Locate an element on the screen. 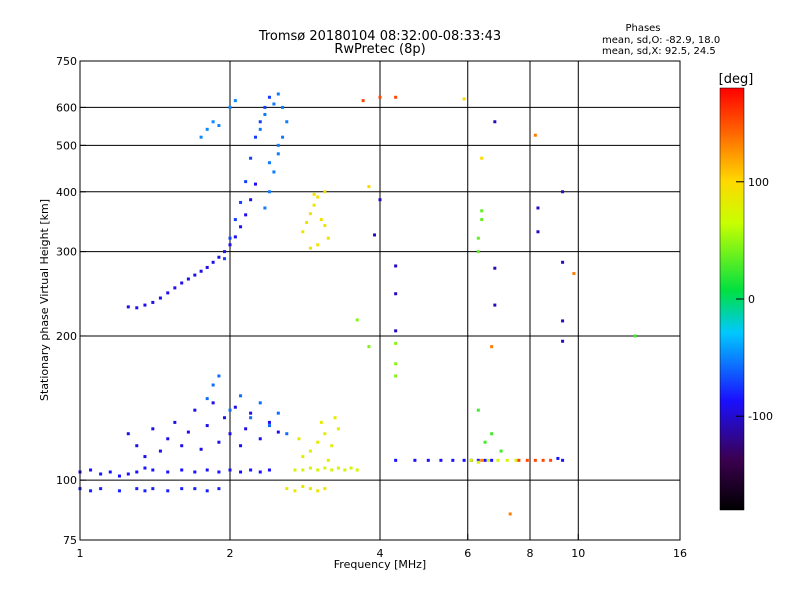 The image size is (800, 600). y-tick-label: 400 is located at coordinates (66, 192).